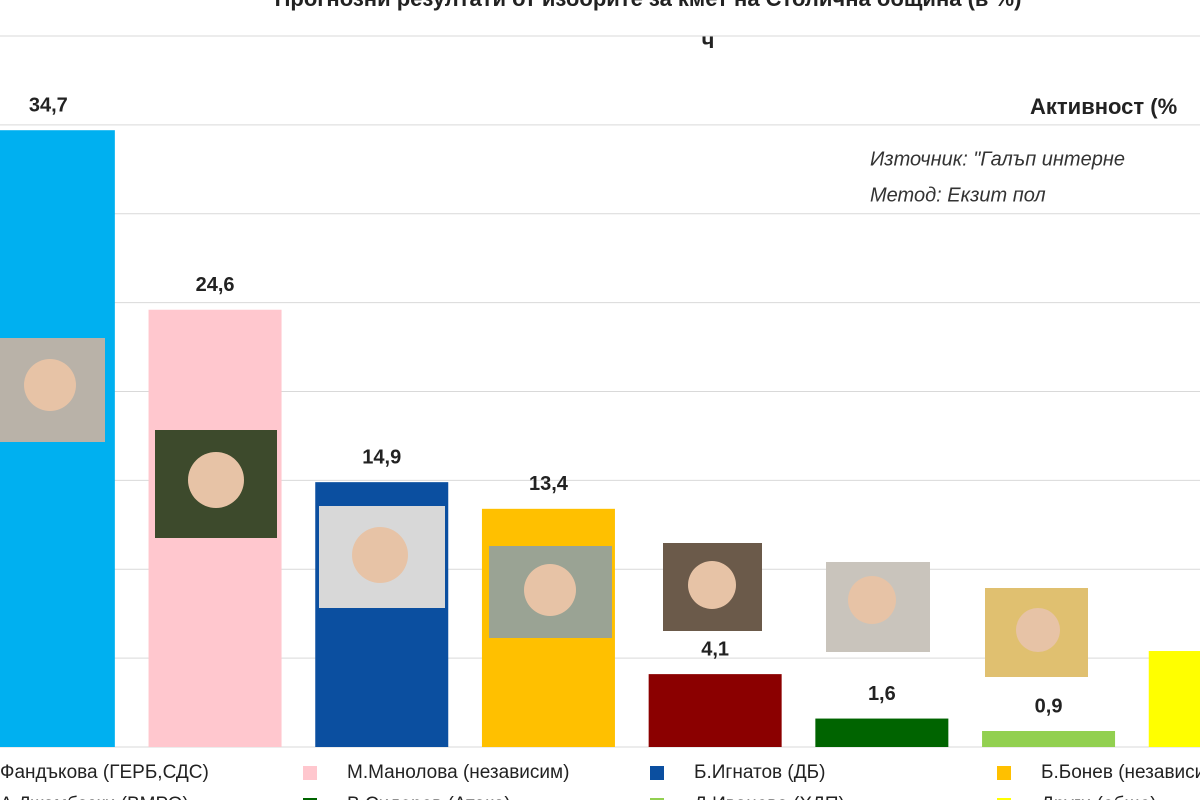  Describe the element at coordinates (1120, 772) in the screenshot. I see `legend-label: Б.Бонев (независим)` at that location.